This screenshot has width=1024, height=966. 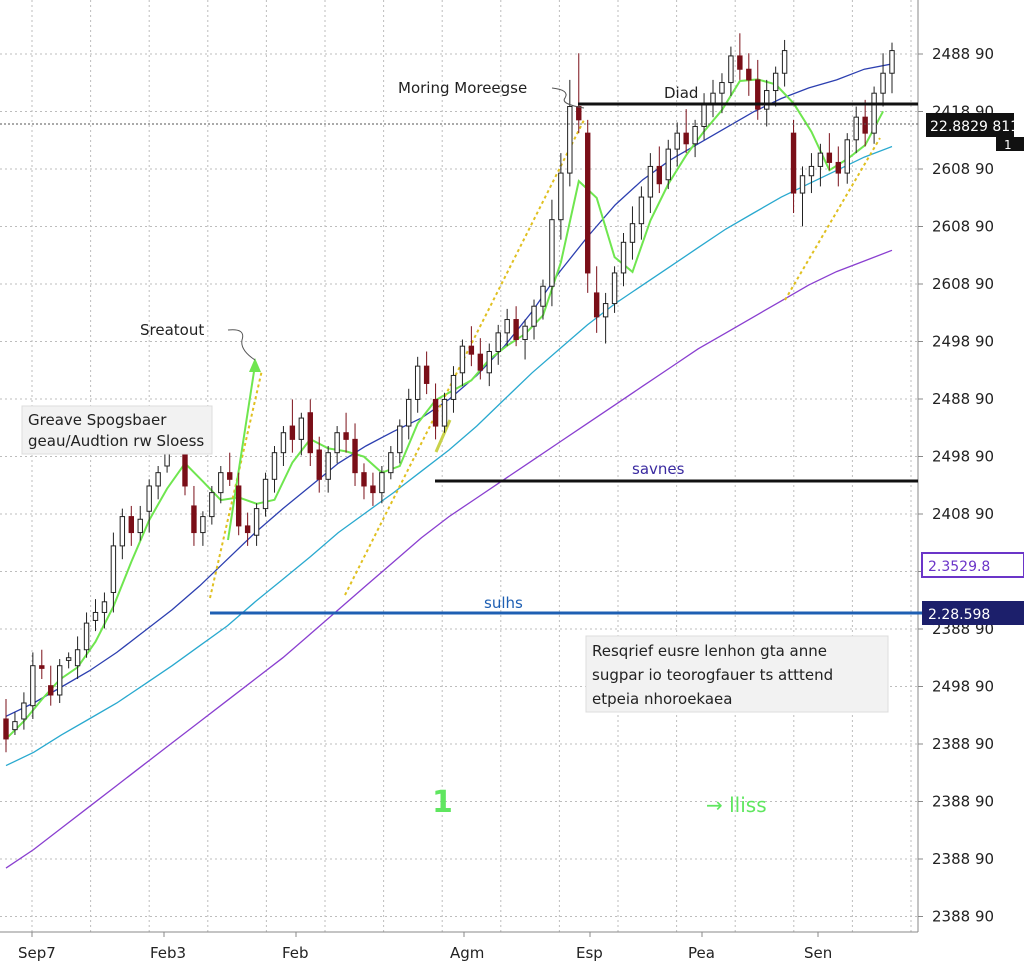 What do you see at coordinates (818, 953) in the screenshot?
I see `x-tick-label: Sen` at bounding box center [818, 953].